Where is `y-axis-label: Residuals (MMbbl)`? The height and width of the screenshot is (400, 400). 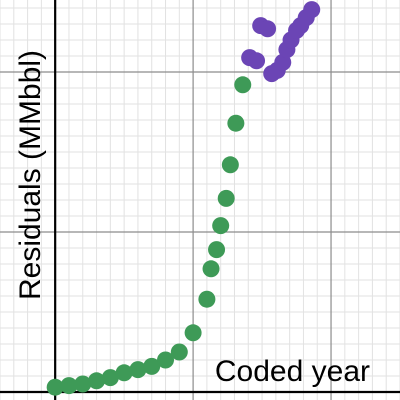 y-axis-label: Residuals (MMbbl) is located at coordinates (30, 175).